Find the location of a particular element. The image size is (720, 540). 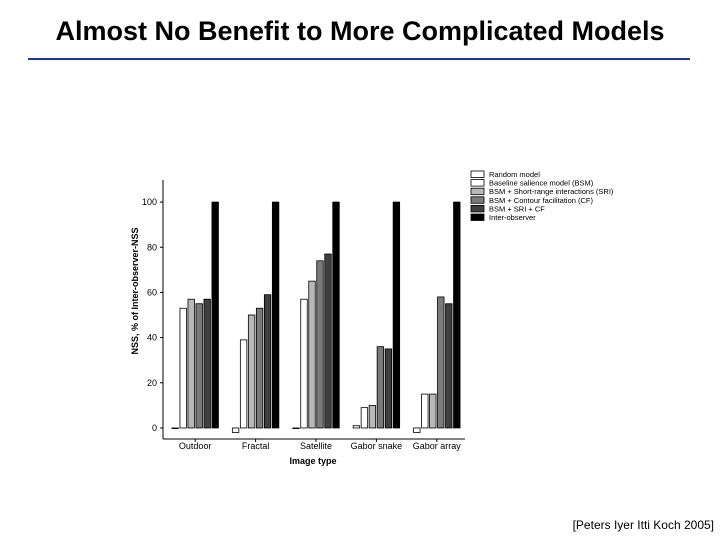

y-tick-label: 100 is located at coordinates (149, 202).